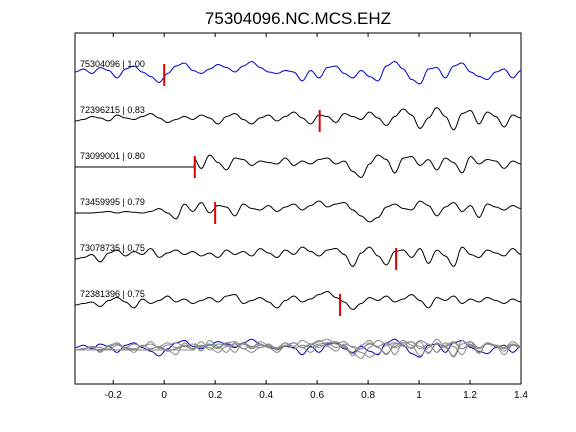  Describe the element at coordinates (164, 395) in the screenshot. I see `x-tick-label: 0` at that location.